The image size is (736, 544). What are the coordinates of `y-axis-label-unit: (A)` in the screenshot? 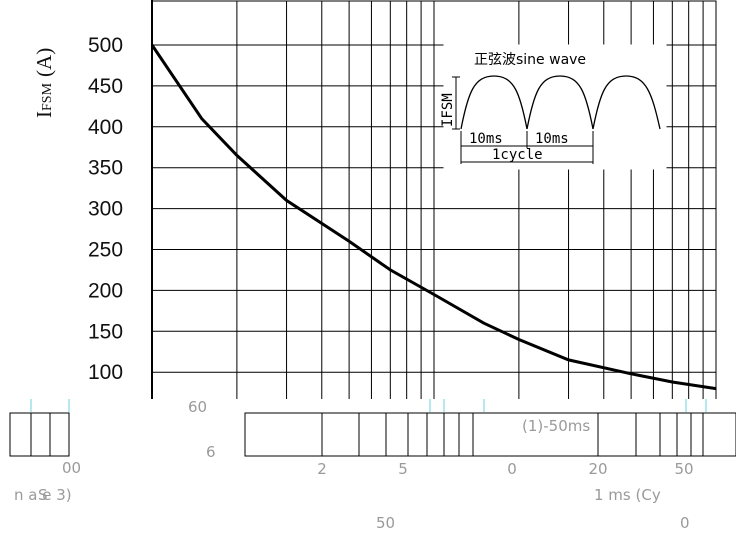 It's located at (44, 62).